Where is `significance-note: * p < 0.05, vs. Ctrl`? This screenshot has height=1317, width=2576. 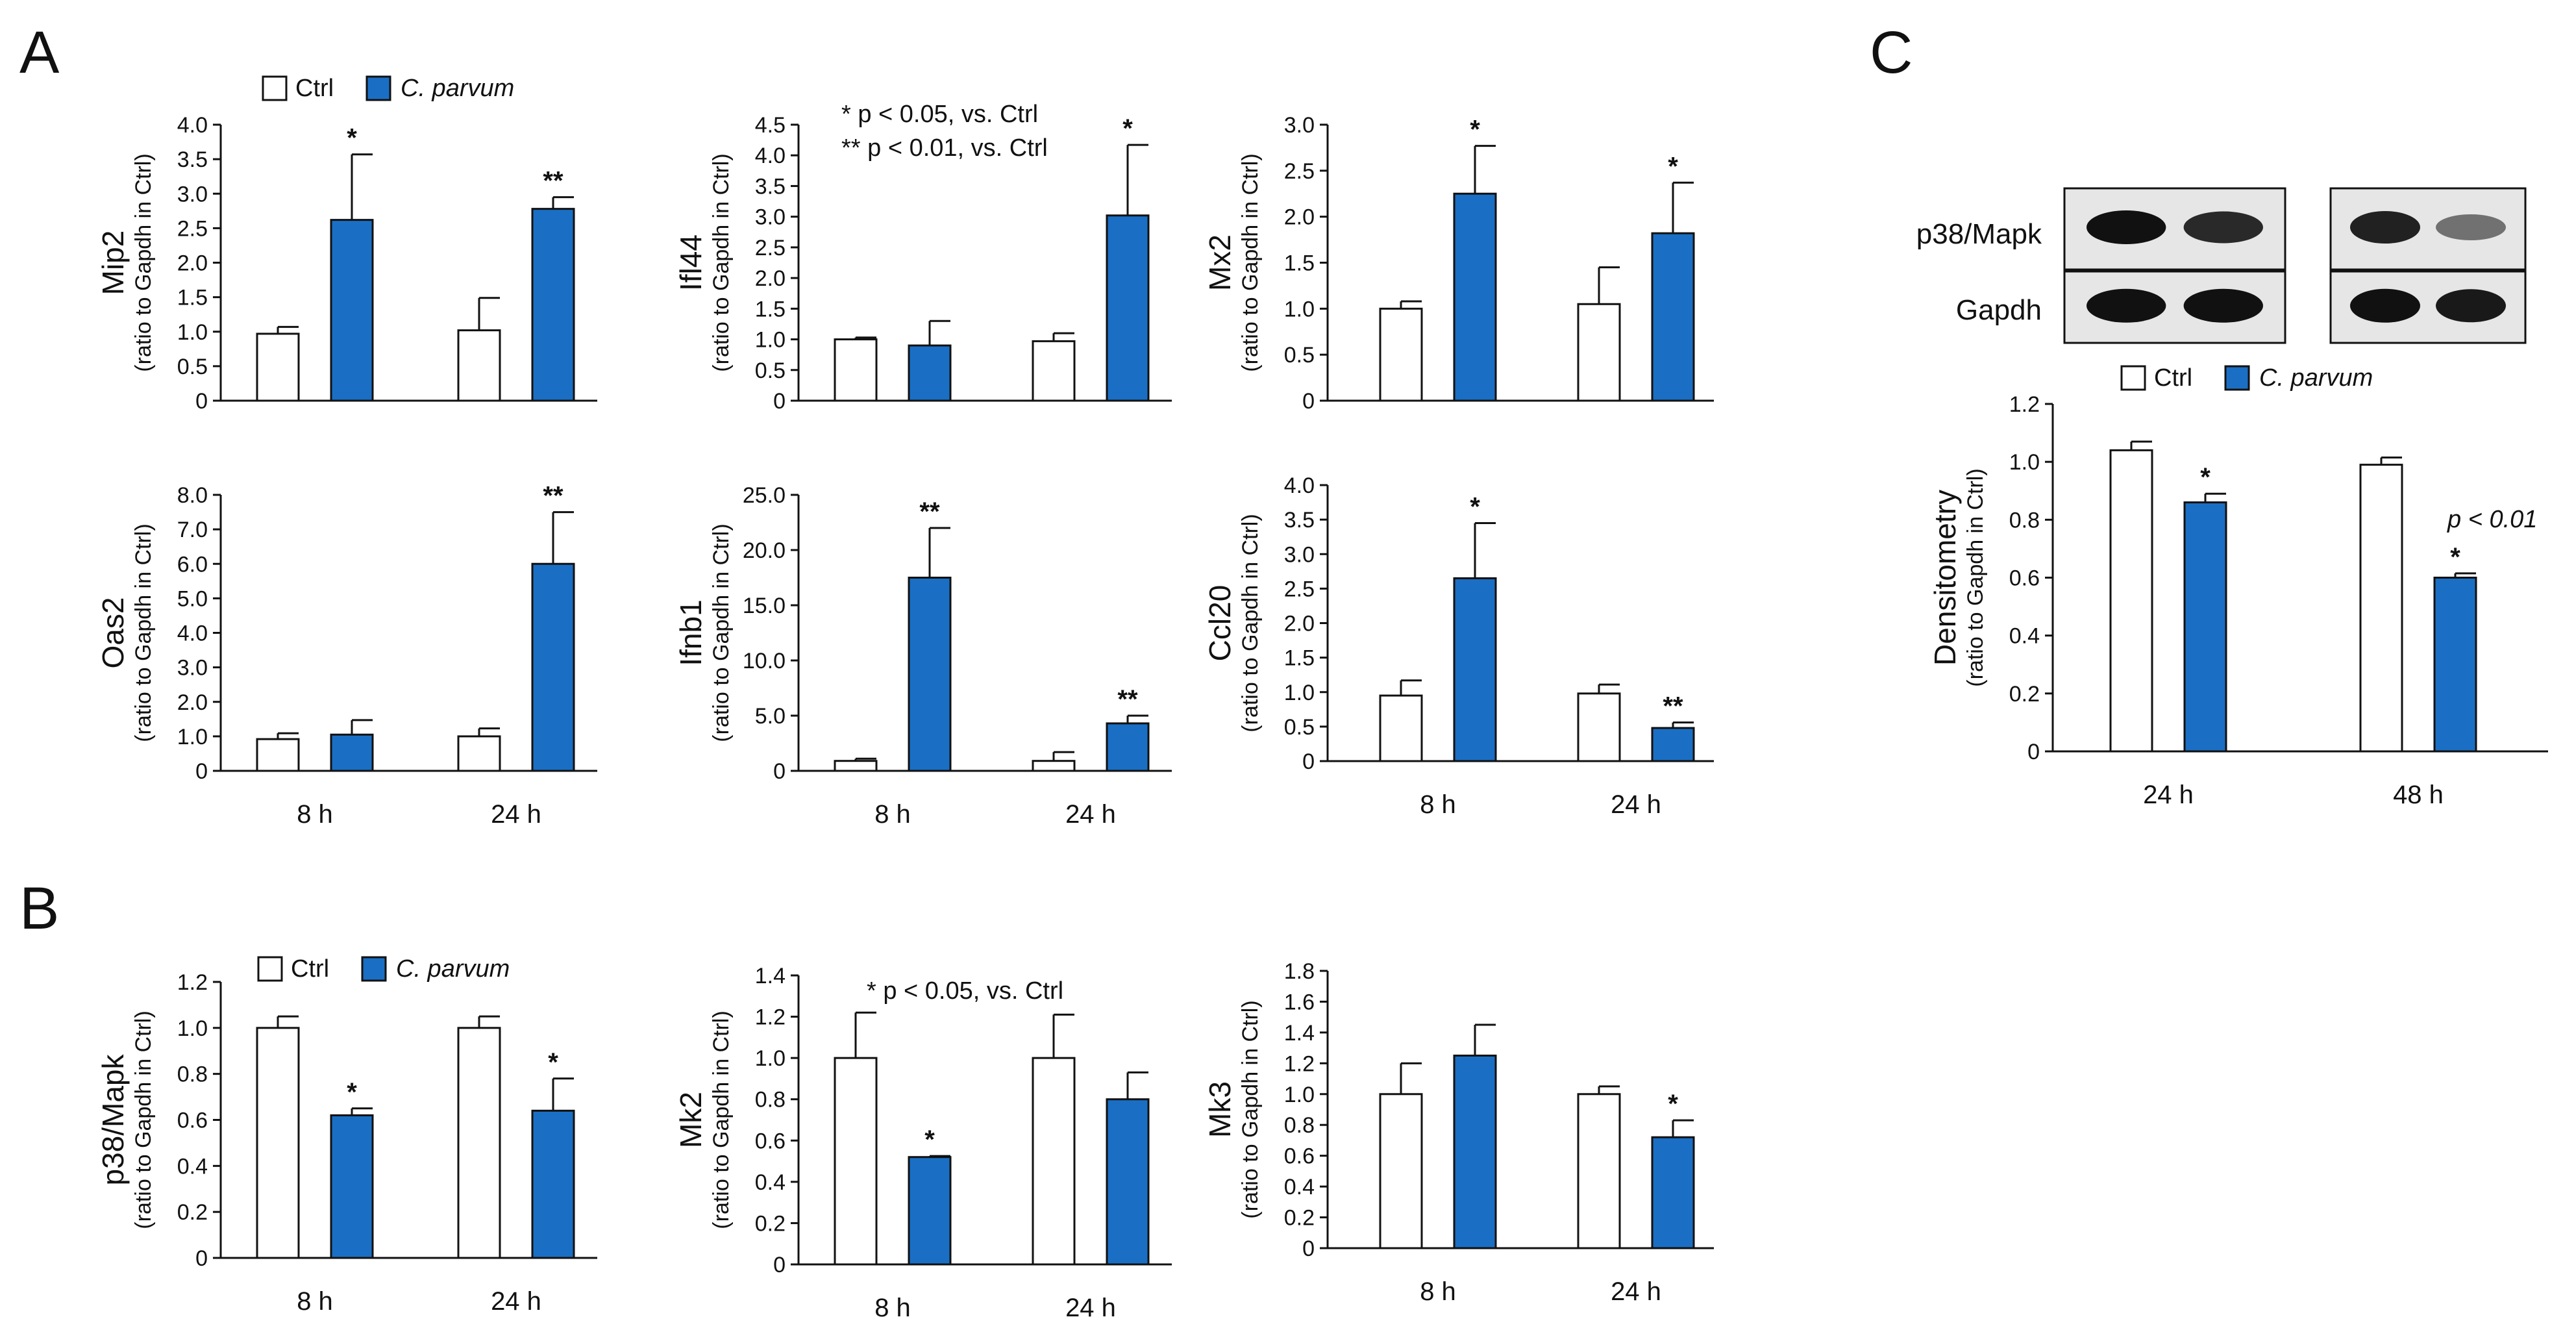
significance-note: * p < 0.05, vs. Ctrl is located at coordinates (965, 991).